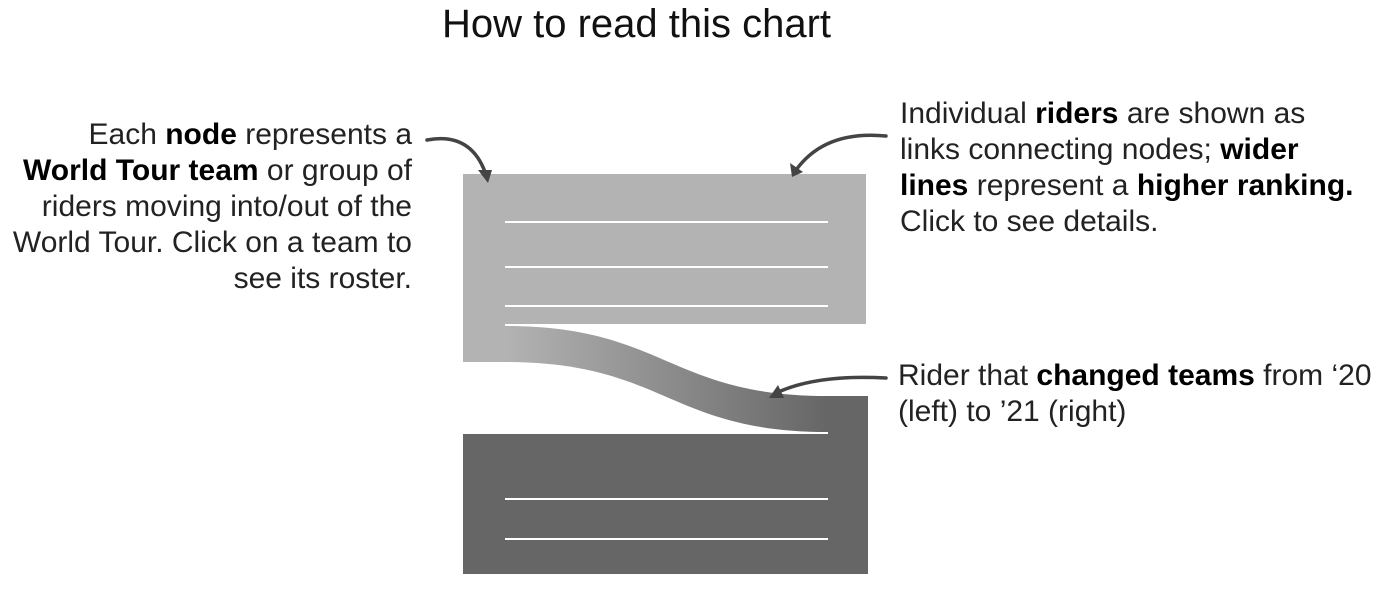 The width and height of the screenshot is (1385, 604). Describe the element at coordinates (636, 24) in the screenshot. I see `chart-title: How to read this chart` at that location.